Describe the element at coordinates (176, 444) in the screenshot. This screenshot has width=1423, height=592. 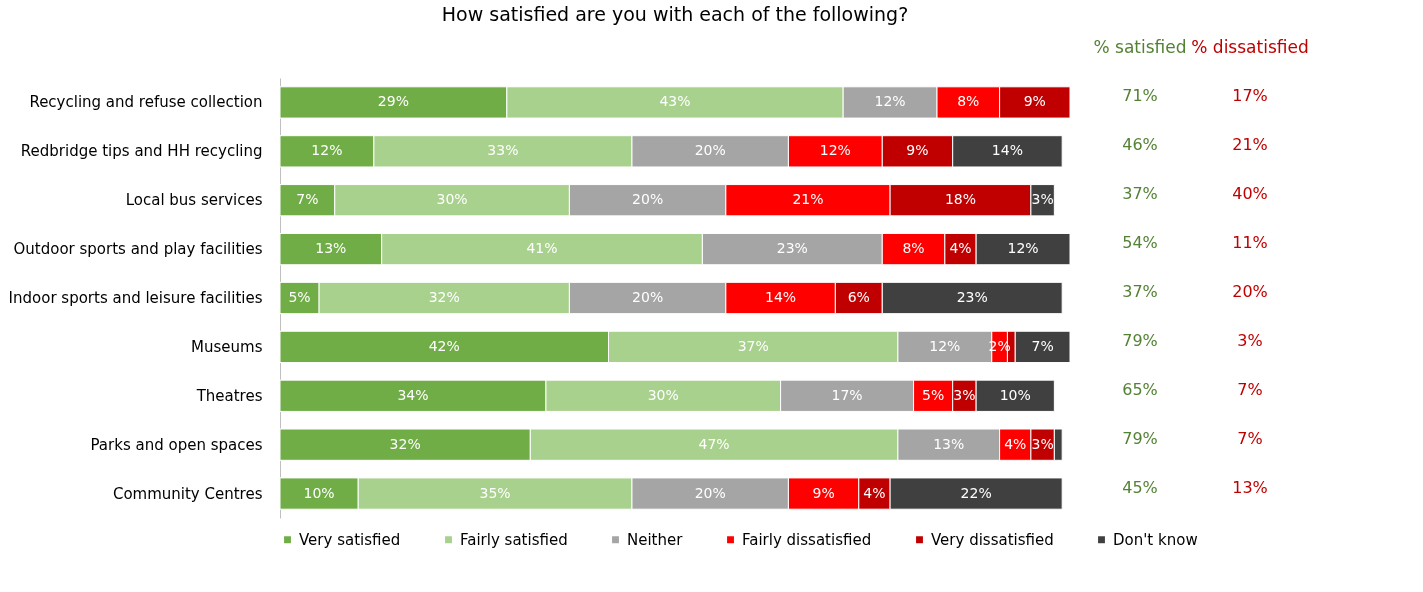
I see `y-tick-label: Parks and open spaces` at that location.